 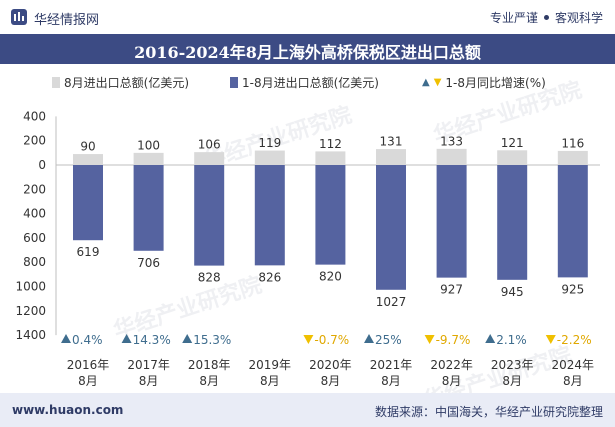 What do you see at coordinates (451, 141) in the screenshot?
I see `data-label-export: 133` at bounding box center [451, 141].